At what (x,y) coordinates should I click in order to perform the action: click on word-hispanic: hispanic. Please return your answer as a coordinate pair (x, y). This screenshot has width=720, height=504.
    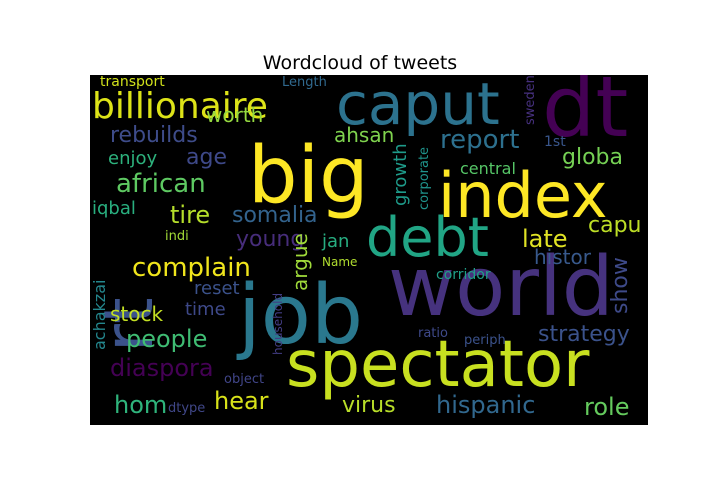
    Looking at the image, I should click on (486, 405).